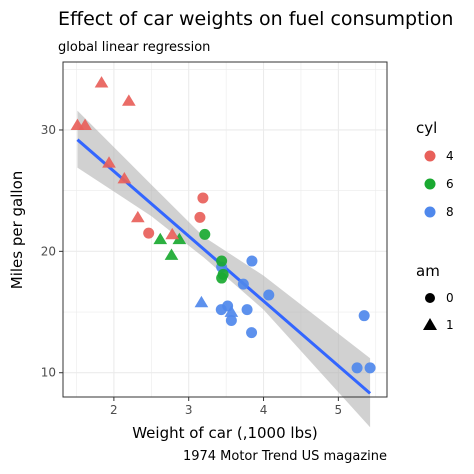 Image resolution: width=474 pixels, height=474 pixels. Describe the element at coordinates (450, 184) in the screenshot. I see `legend-cyl-label-6: 6` at that location.